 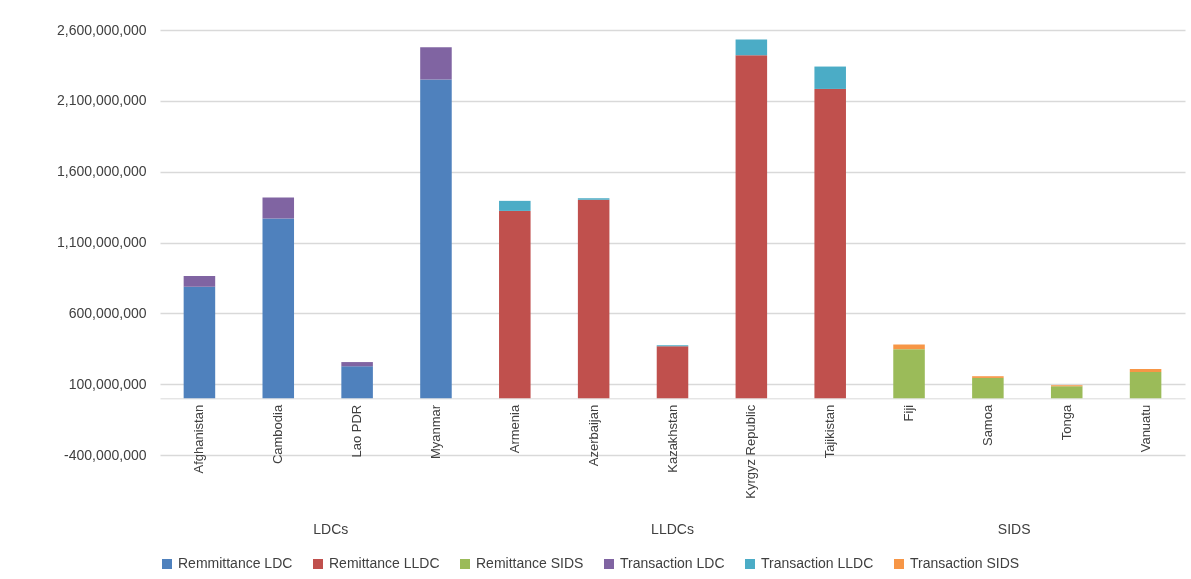 What do you see at coordinates (593, 435) in the screenshot?
I see `x-tick-label: Azerbaijan` at bounding box center [593, 435].